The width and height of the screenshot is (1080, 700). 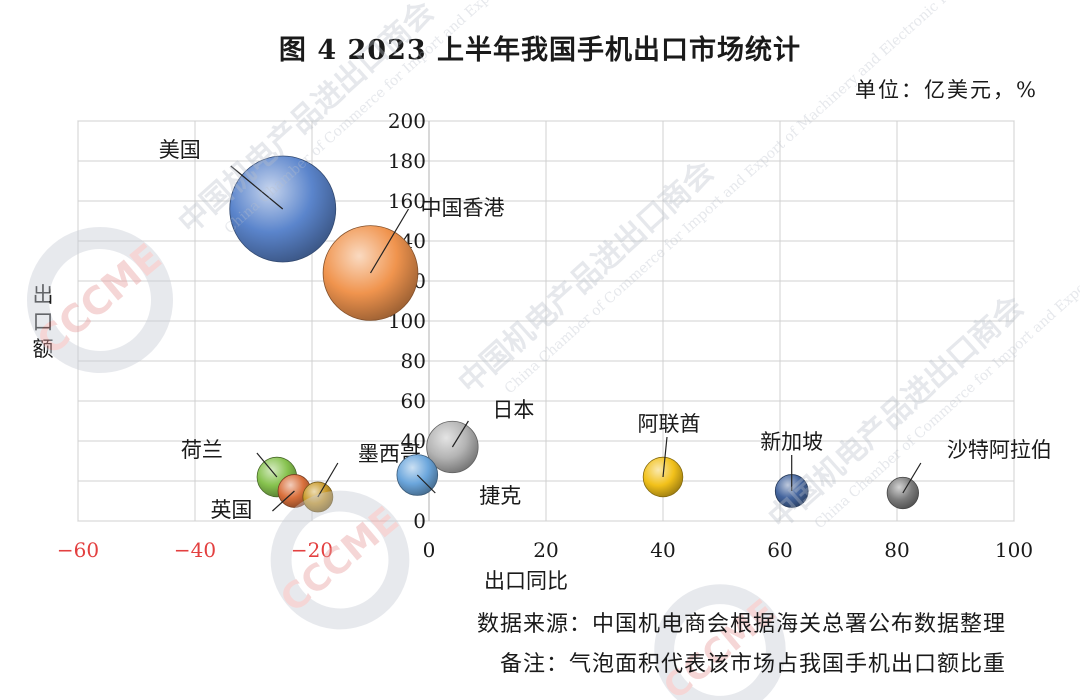 What do you see at coordinates (896, 550) in the screenshot?
I see `x-tick-label: 80` at bounding box center [896, 550].